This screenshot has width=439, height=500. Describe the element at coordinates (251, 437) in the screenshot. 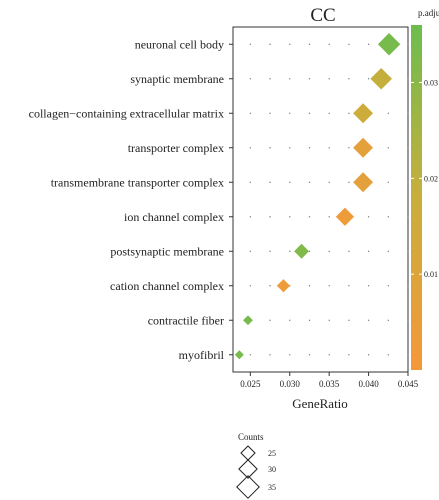

I see `size-legend-title: Counts` at that location.